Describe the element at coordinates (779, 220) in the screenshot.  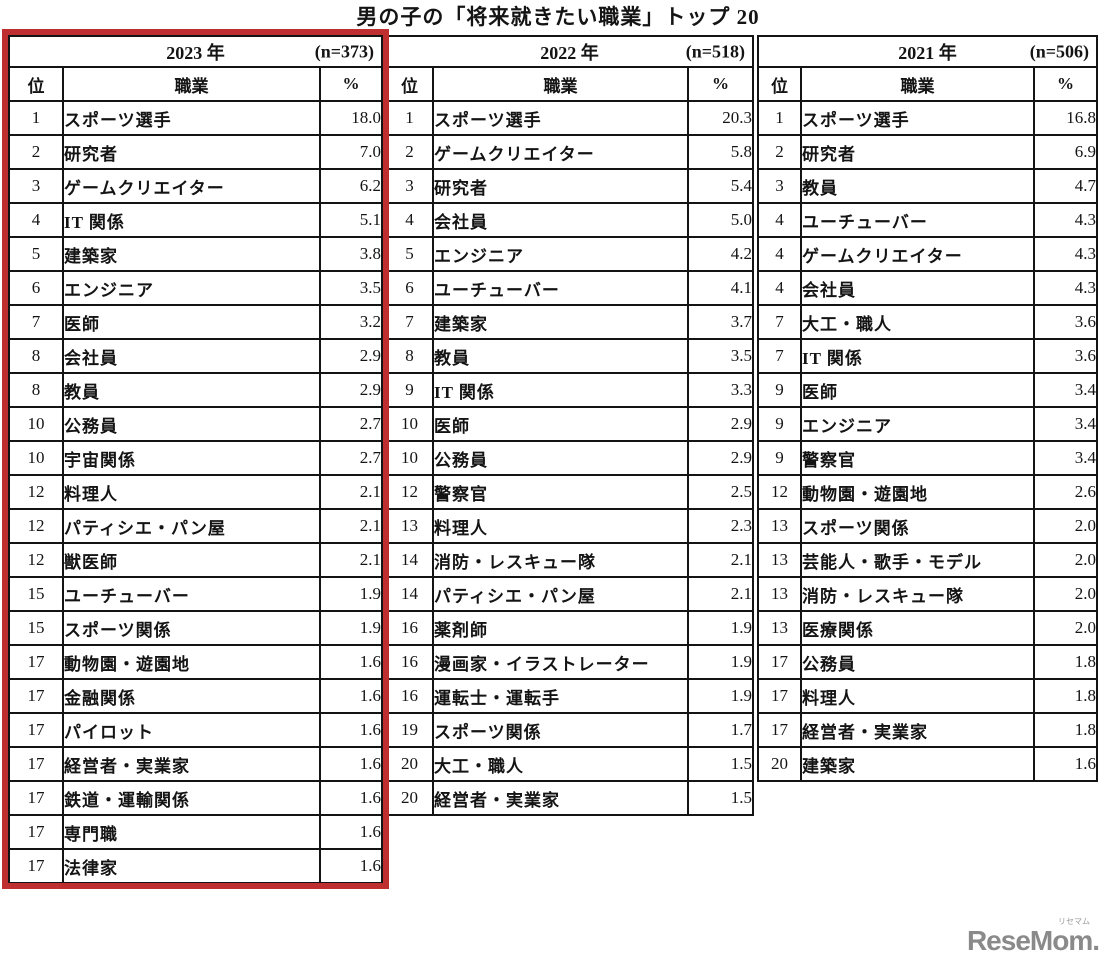
I see `rank-cell: 4` at that location.